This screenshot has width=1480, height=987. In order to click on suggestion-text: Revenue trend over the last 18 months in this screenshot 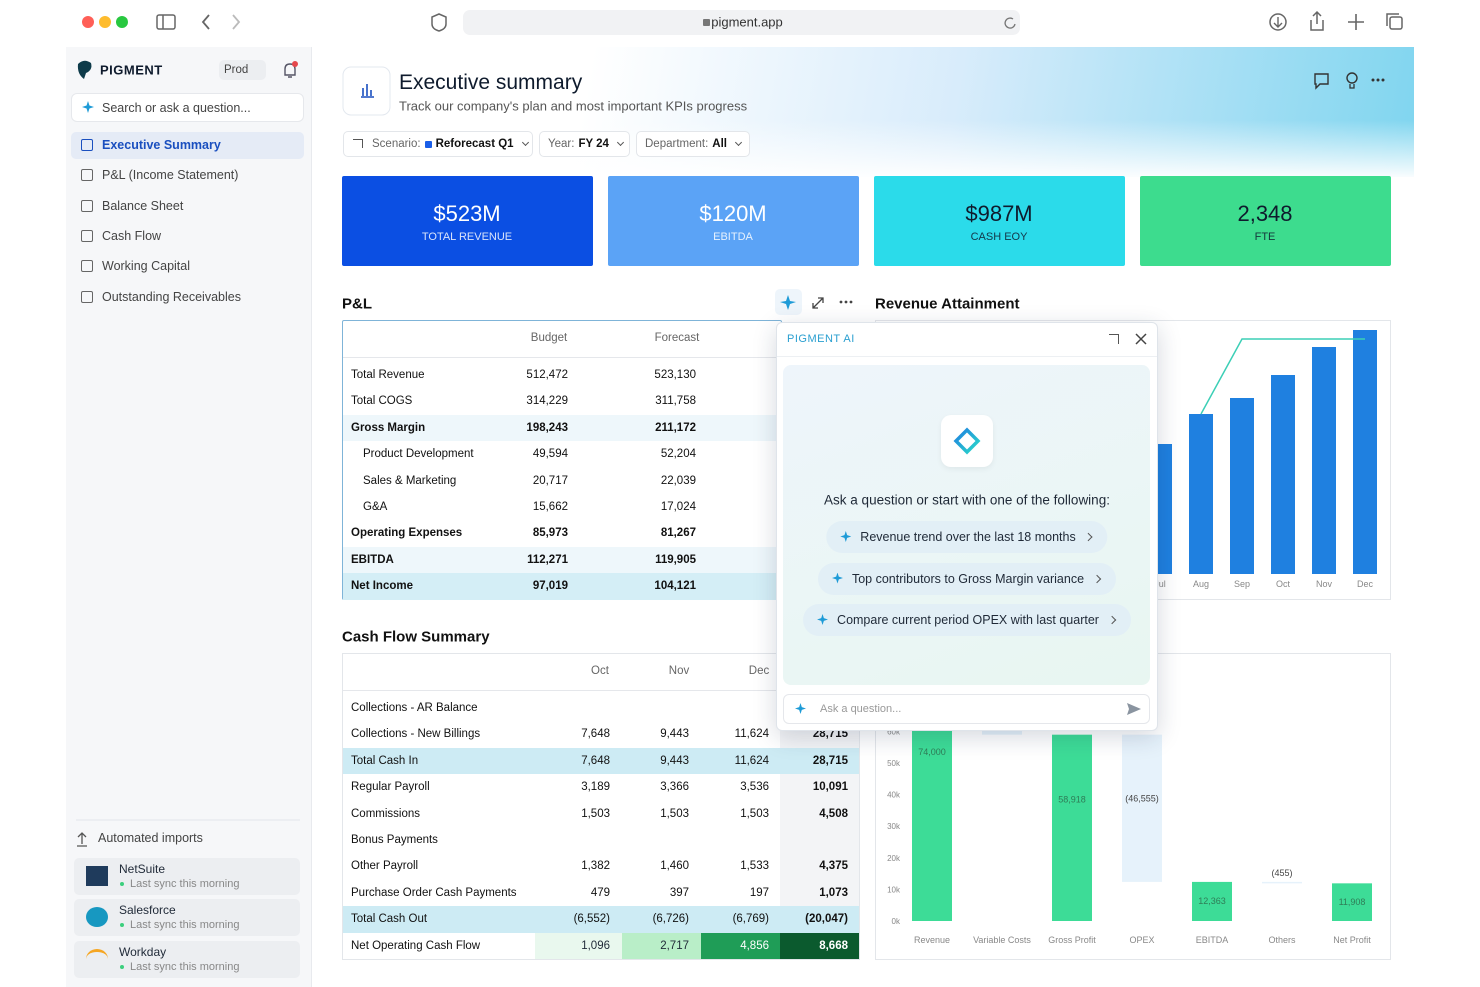, I will do `click(968, 537)`.